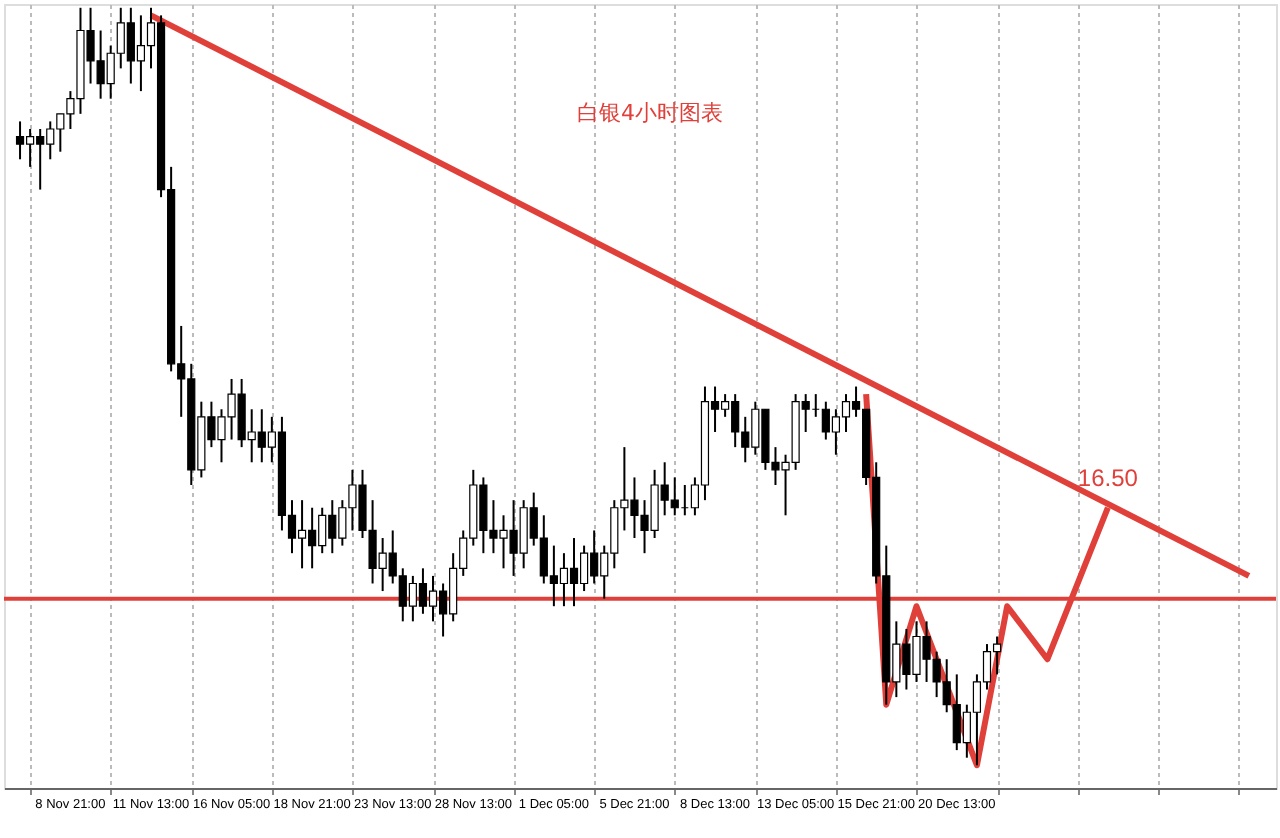  I want to click on text: 白银4小时图表, so click(650, 113).